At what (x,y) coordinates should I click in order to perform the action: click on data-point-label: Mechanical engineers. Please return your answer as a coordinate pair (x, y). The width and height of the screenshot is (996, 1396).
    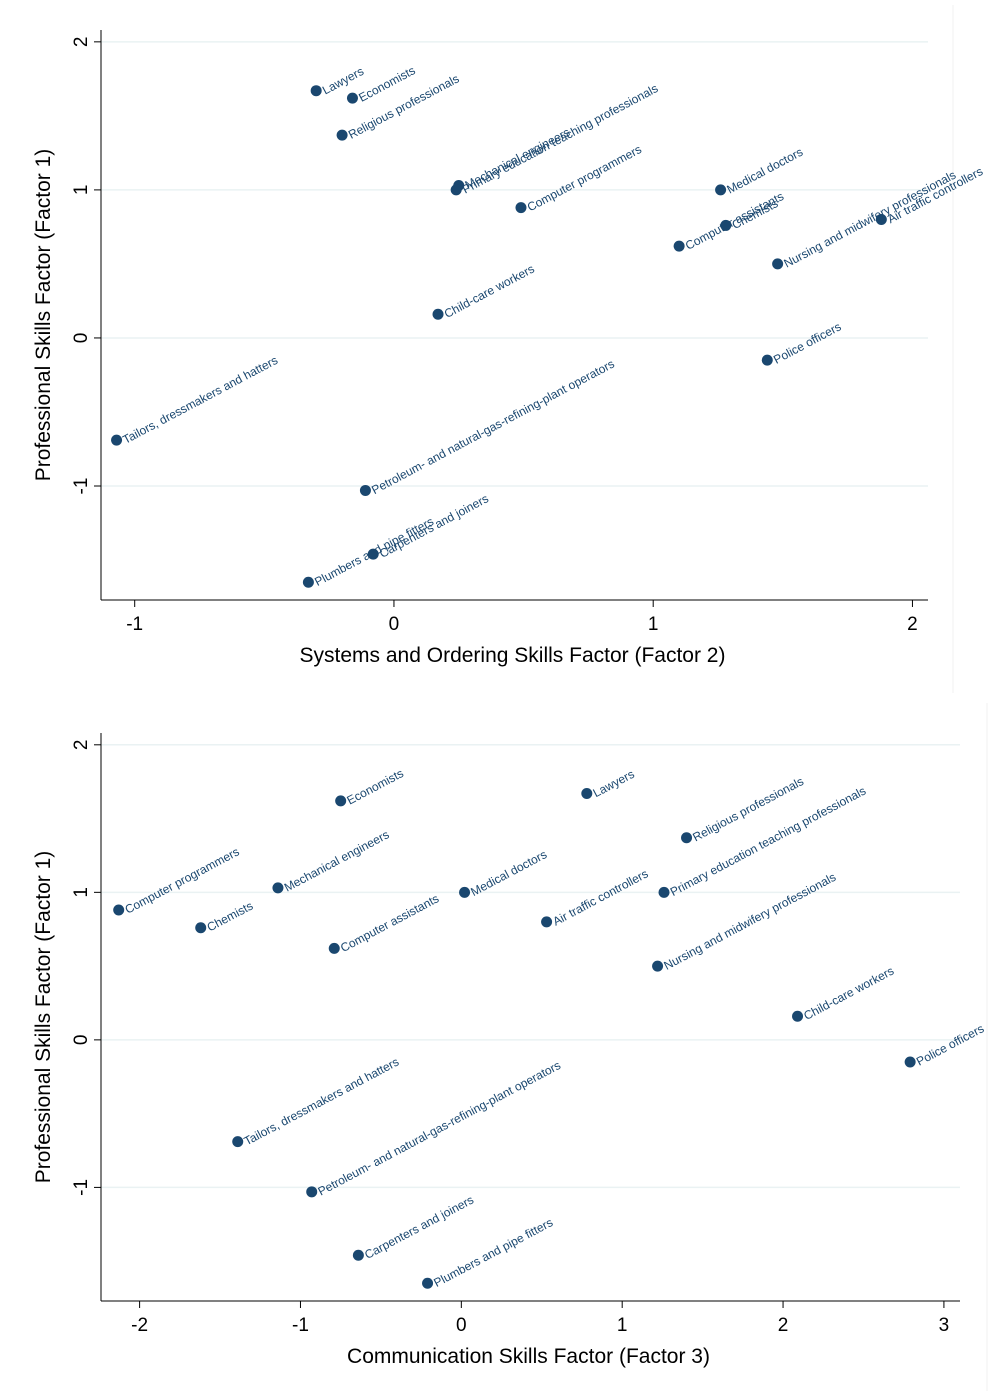
    Looking at the image, I should click on (337, 860).